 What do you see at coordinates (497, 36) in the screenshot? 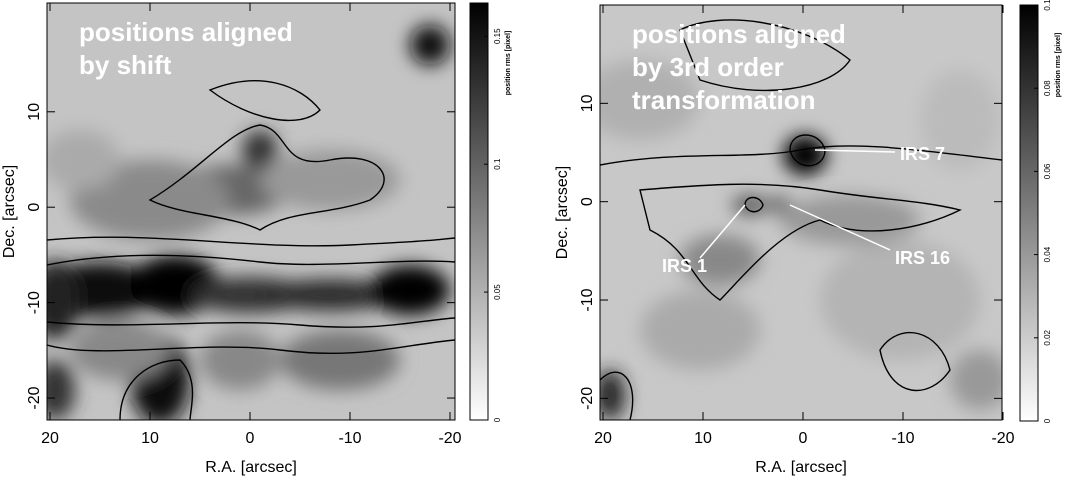
I see `colorbar-tick-label: 0.15` at bounding box center [497, 36].